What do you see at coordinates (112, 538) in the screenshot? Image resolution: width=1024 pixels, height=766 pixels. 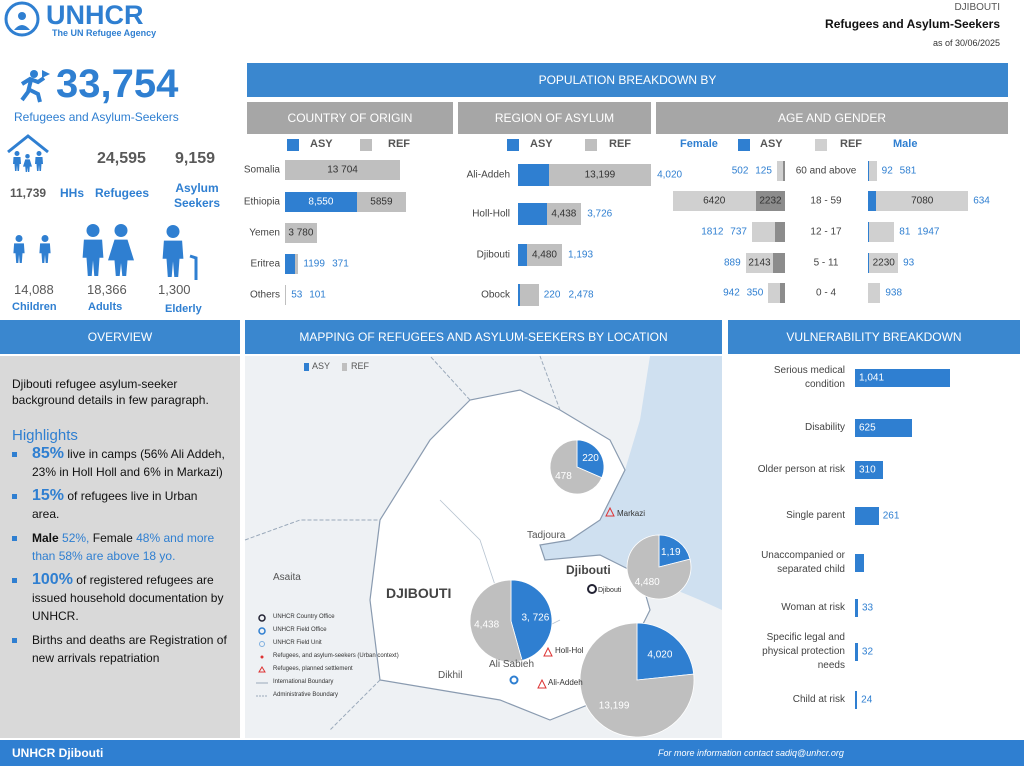 I see `highlight-text: Female` at bounding box center [112, 538].